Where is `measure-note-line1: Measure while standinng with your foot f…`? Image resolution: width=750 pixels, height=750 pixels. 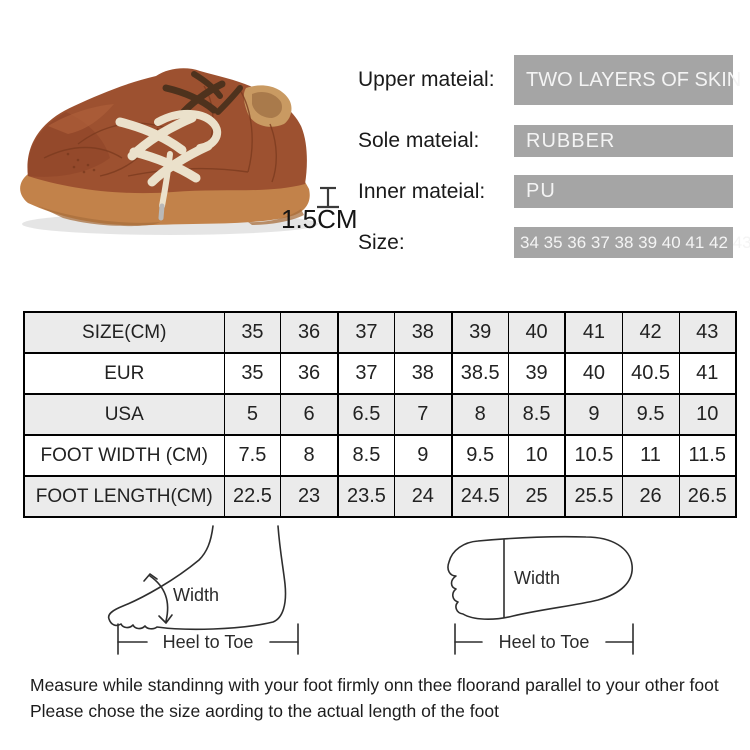
measure-note-line1: Measure while standinng with your foot f… is located at coordinates (374, 684).